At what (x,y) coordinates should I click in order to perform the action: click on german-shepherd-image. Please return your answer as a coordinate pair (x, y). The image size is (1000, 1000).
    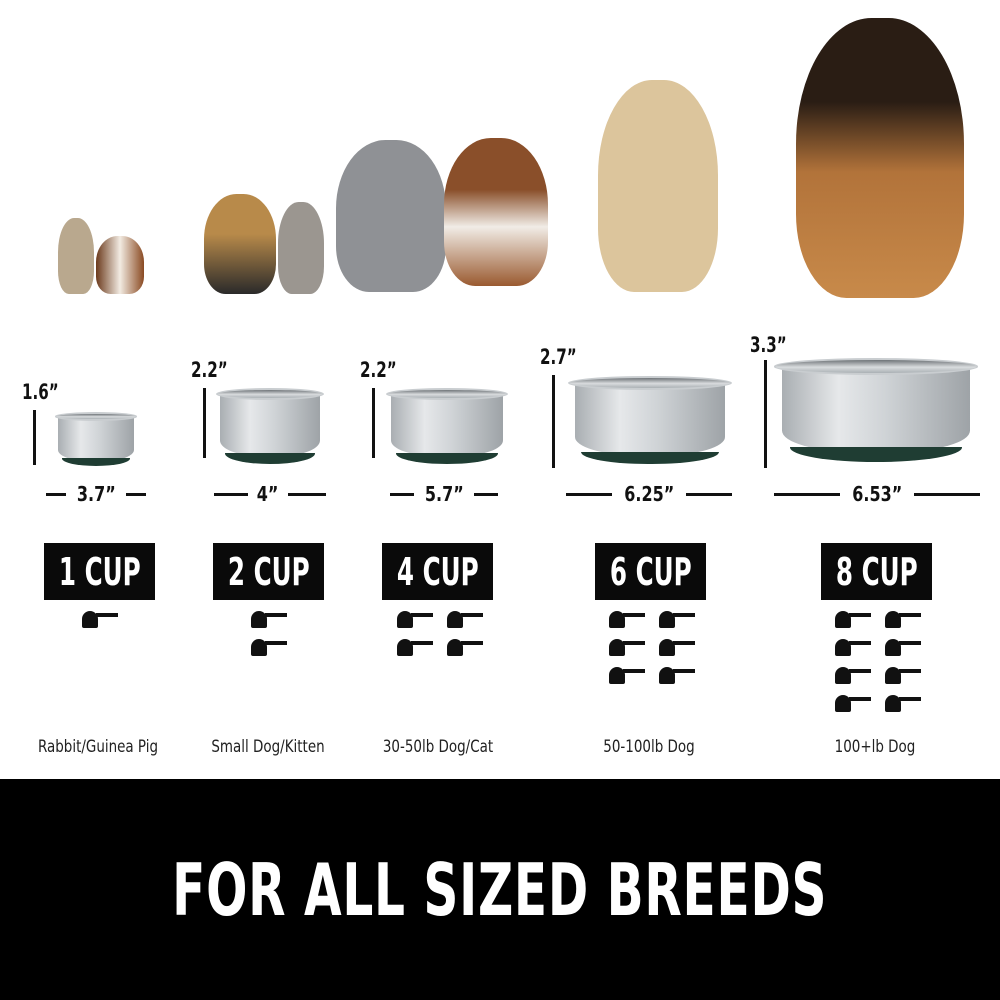
    Looking at the image, I should click on (880, 158).